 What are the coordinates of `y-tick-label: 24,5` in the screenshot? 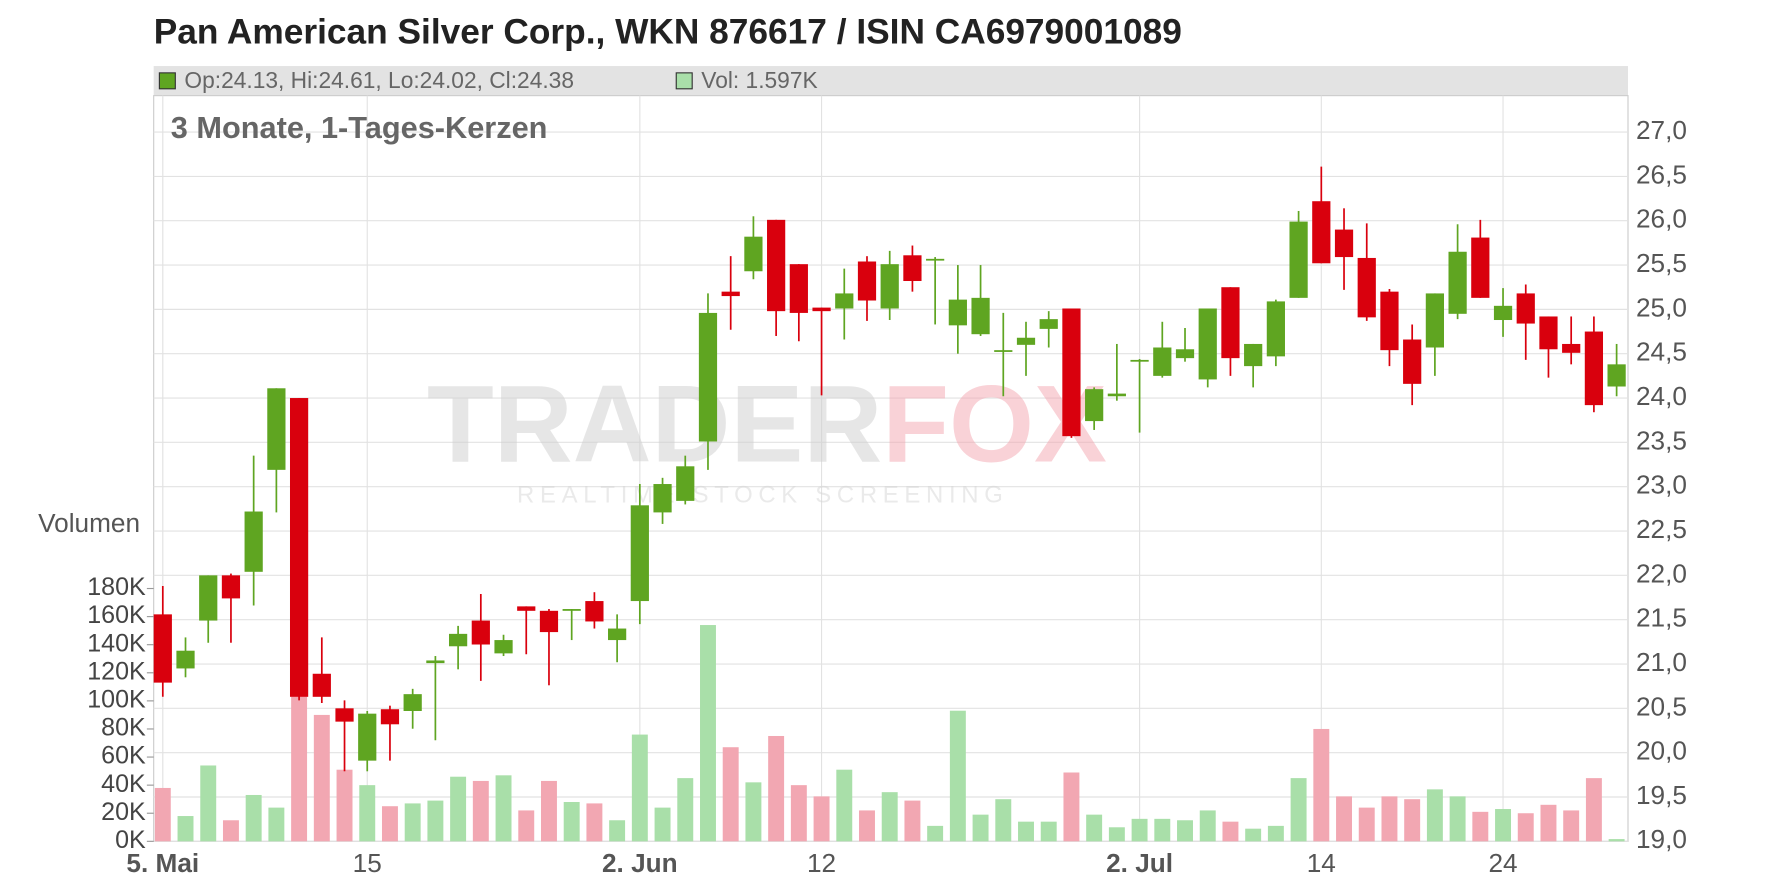 It's located at (1661, 352).